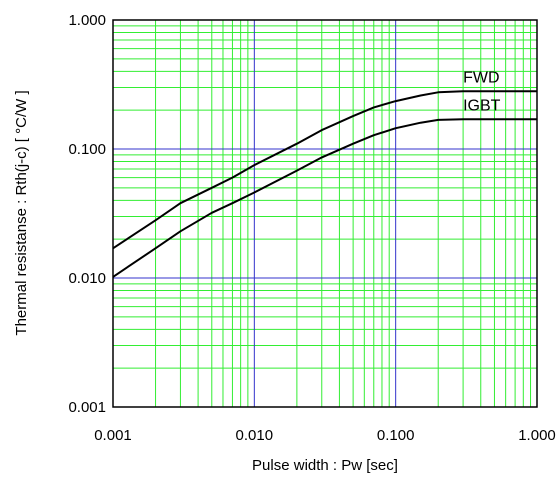 This screenshot has width=558, height=480. I want to click on y-tick-label: 1.000, so click(87, 20).